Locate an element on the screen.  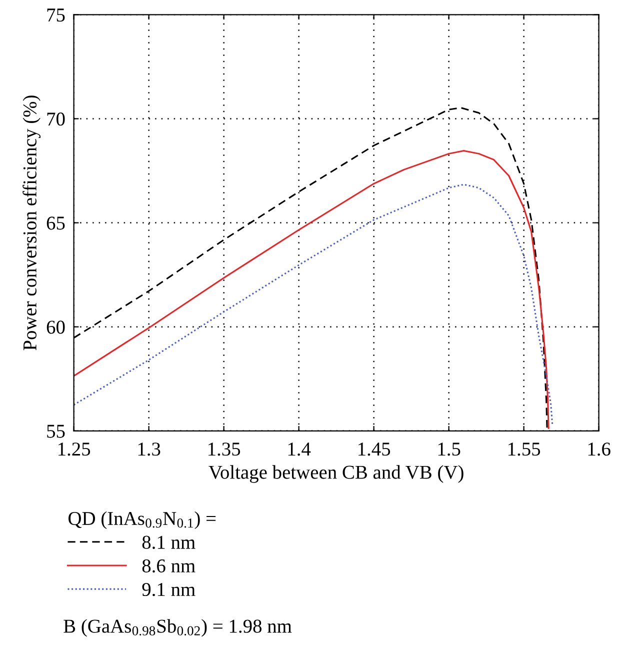
x-tick-label: 1.5 is located at coordinates (449, 449).